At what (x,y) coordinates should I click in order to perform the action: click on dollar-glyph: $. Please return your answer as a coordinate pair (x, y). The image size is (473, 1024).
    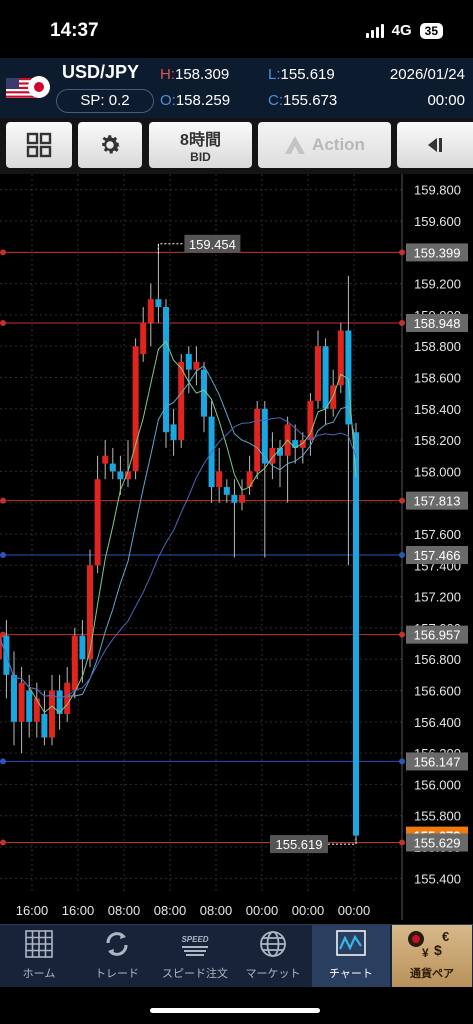
    Looking at the image, I should click on (438, 950).